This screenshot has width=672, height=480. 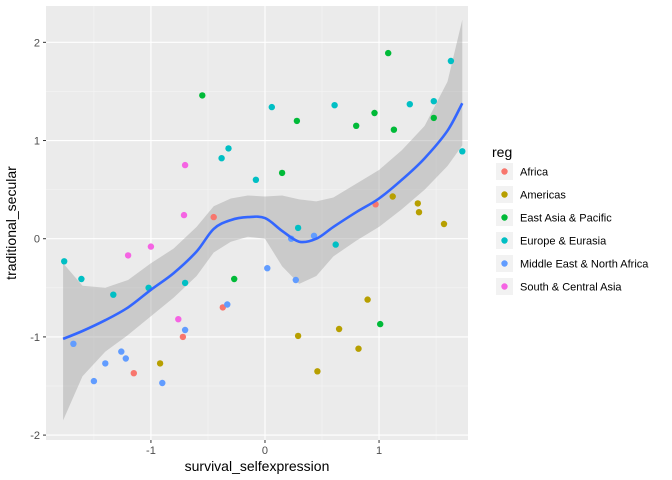 What do you see at coordinates (151, 451) in the screenshot?
I see `x-tick-label: -1` at bounding box center [151, 451].